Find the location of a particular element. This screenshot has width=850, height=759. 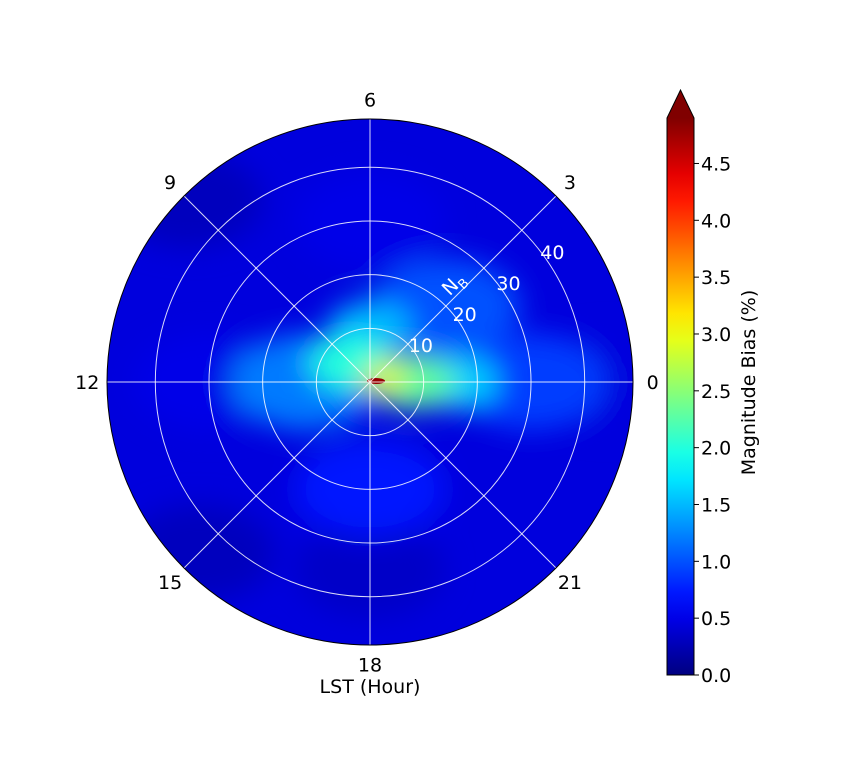

theta-tick-label: 21 is located at coordinates (570, 583).